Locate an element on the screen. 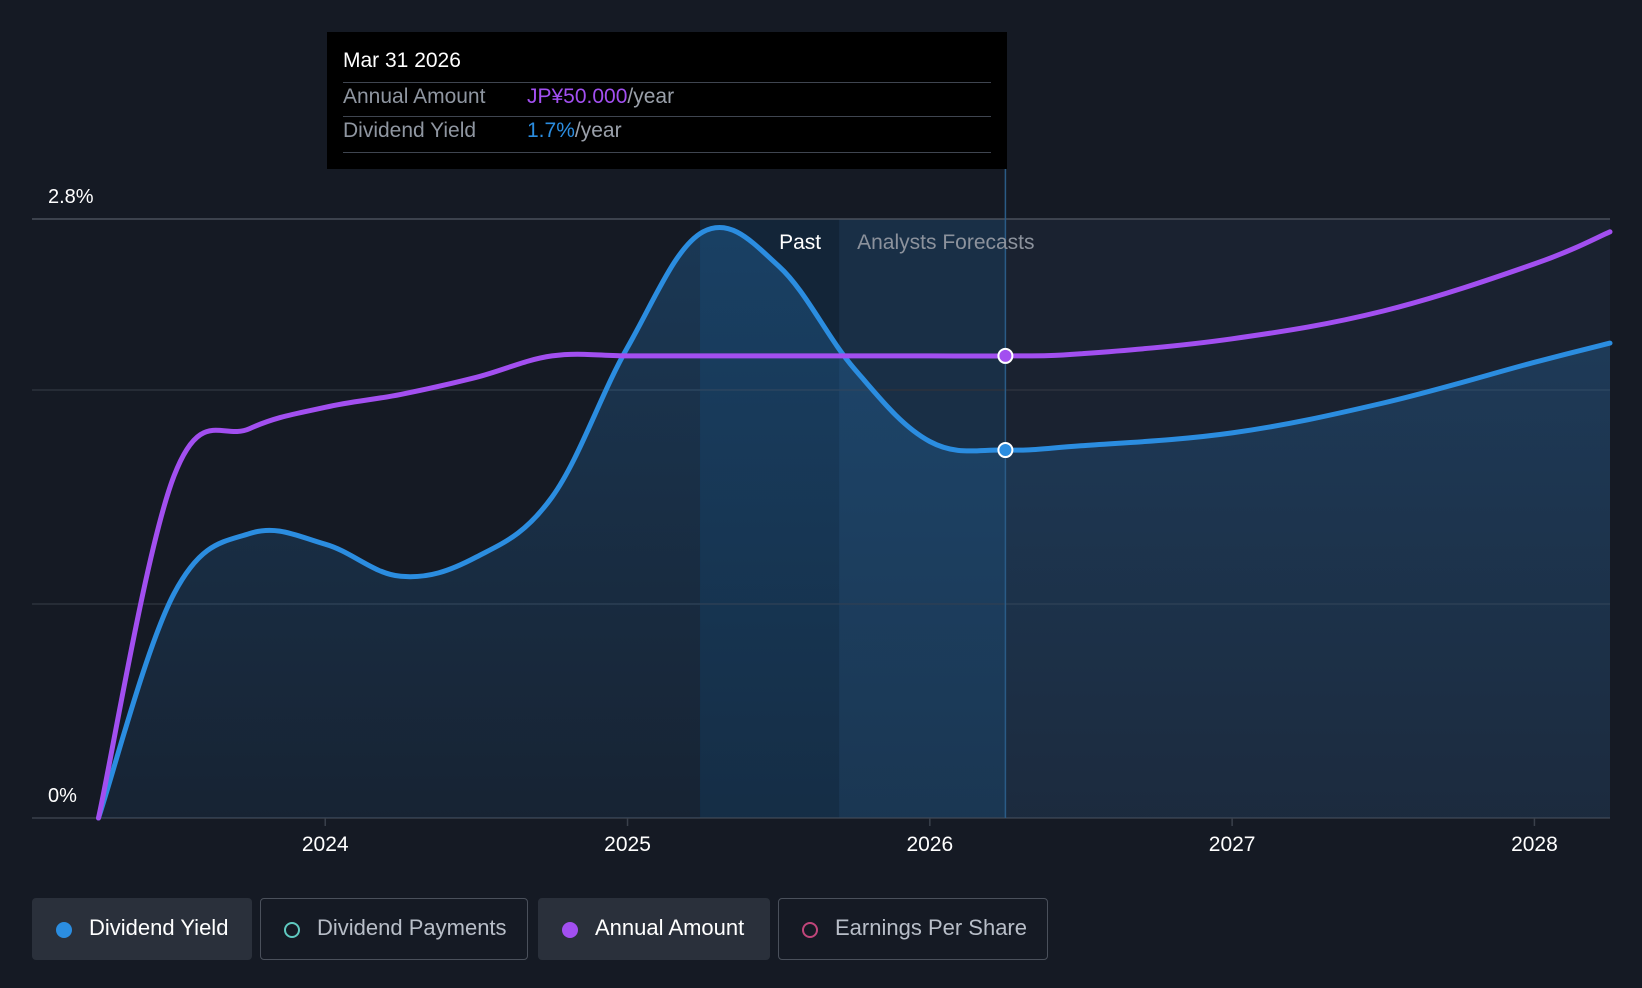  analysts-forecasts-label: Analysts Forecasts is located at coordinates (945, 242).